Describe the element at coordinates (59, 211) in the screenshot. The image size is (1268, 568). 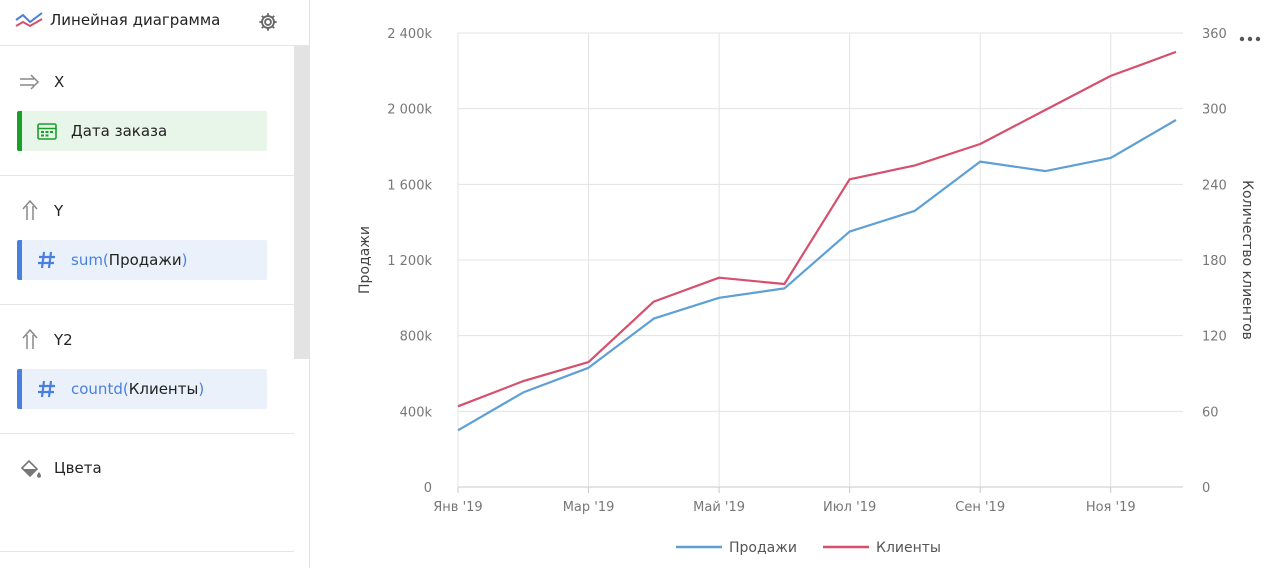
I see `section-title-y: Y` at that location.